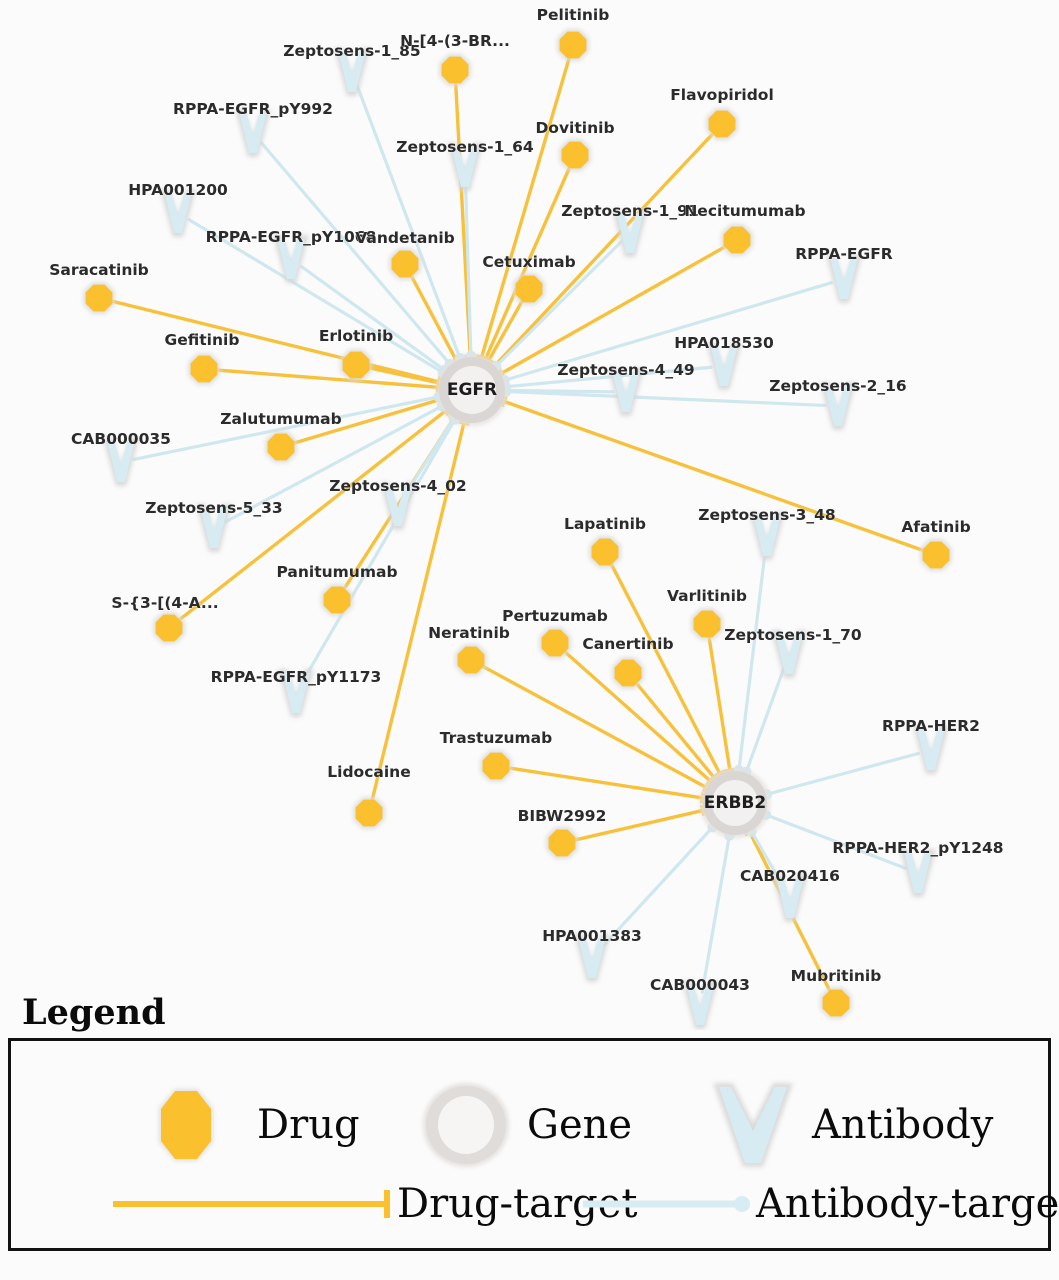 Image resolution: width=1059 pixels, height=1280 pixels. Describe the element at coordinates (907, 1204) in the screenshot. I see `legend-label-antibody-target: Antibody-target` at that location.